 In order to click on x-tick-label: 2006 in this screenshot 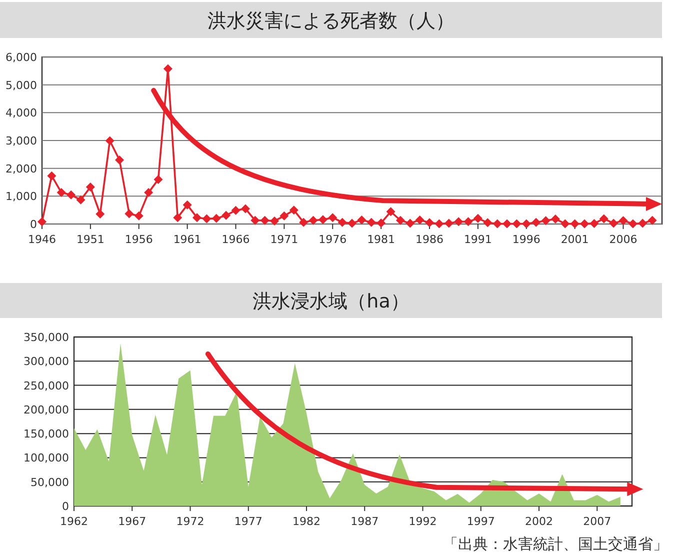, I will do `click(623, 239)`.